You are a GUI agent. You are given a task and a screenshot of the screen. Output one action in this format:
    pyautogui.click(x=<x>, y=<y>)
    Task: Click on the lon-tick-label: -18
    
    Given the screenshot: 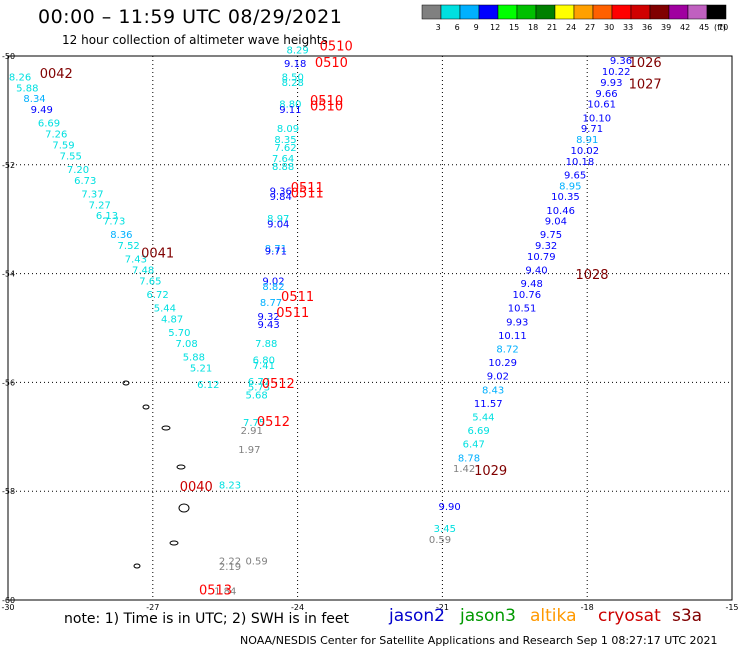 What is the action you would take?
    pyautogui.click(x=587, y=607)
    